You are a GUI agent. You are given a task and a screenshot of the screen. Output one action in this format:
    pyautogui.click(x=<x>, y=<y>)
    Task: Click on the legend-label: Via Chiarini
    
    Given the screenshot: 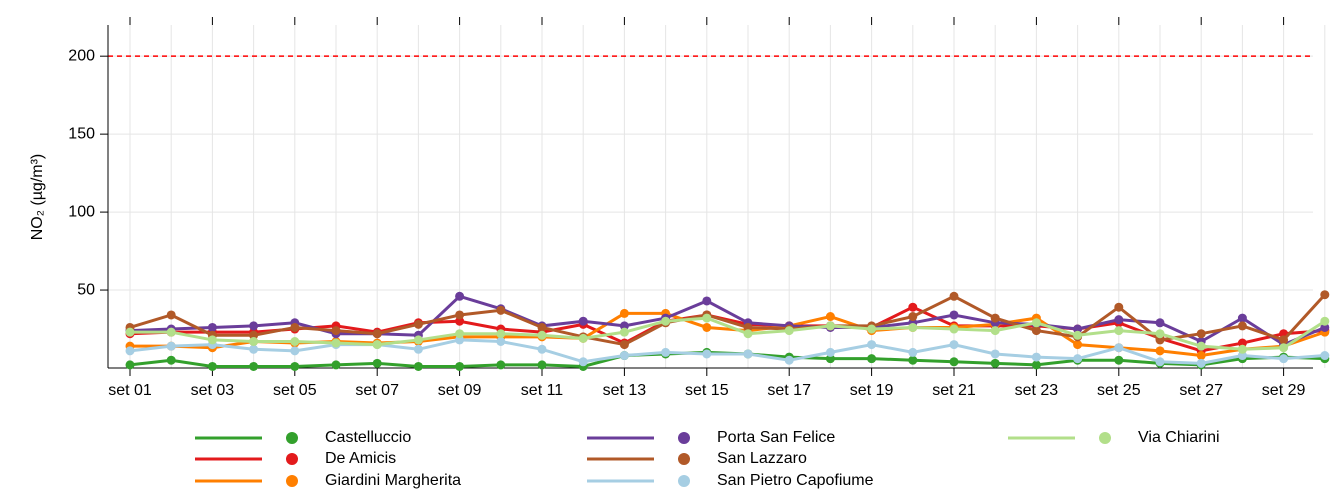 What is the action you would take?
    pyautogui.click(x=1179, y=437)
    